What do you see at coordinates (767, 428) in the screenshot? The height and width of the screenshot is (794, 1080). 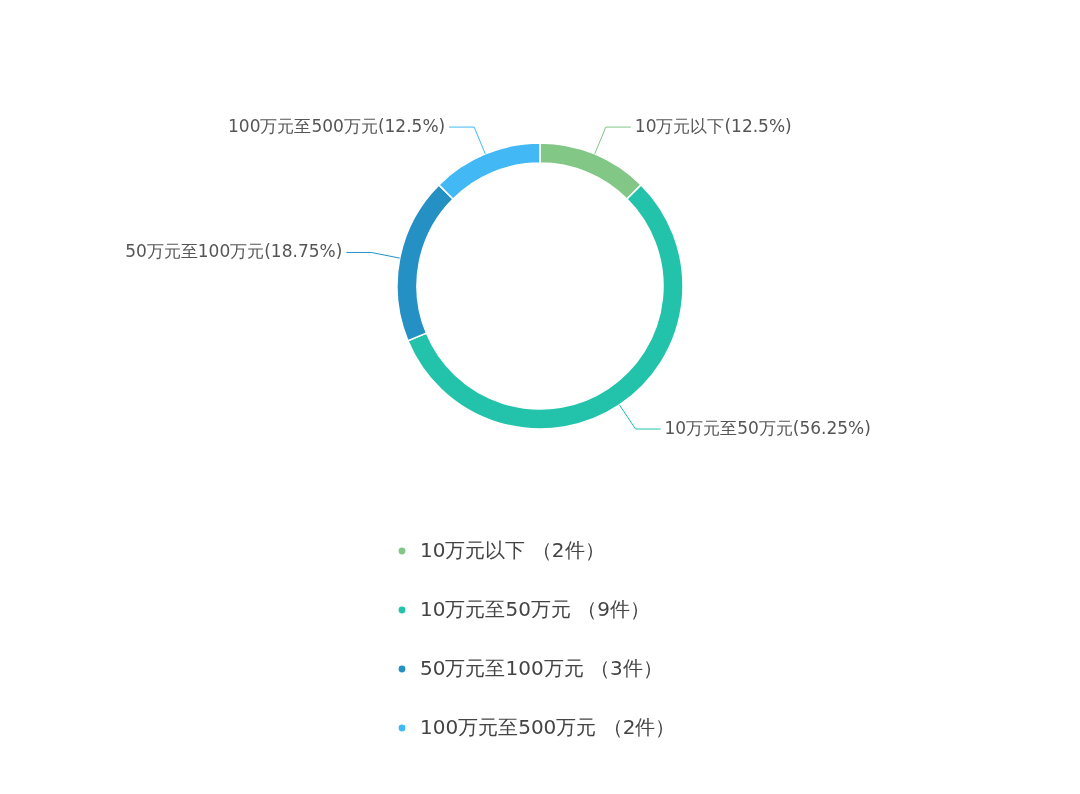 I see `data-label: 10万元至50万元(56.25%)` at bounding box center [767, 428].